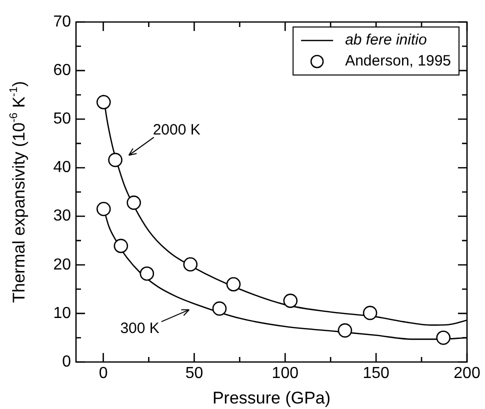 This screenshot has height=409, width=485. What do you see at coordinates (62, 119) in the screenshot?
I see `y-tick-label: 50` at bounding box center [62, 119].